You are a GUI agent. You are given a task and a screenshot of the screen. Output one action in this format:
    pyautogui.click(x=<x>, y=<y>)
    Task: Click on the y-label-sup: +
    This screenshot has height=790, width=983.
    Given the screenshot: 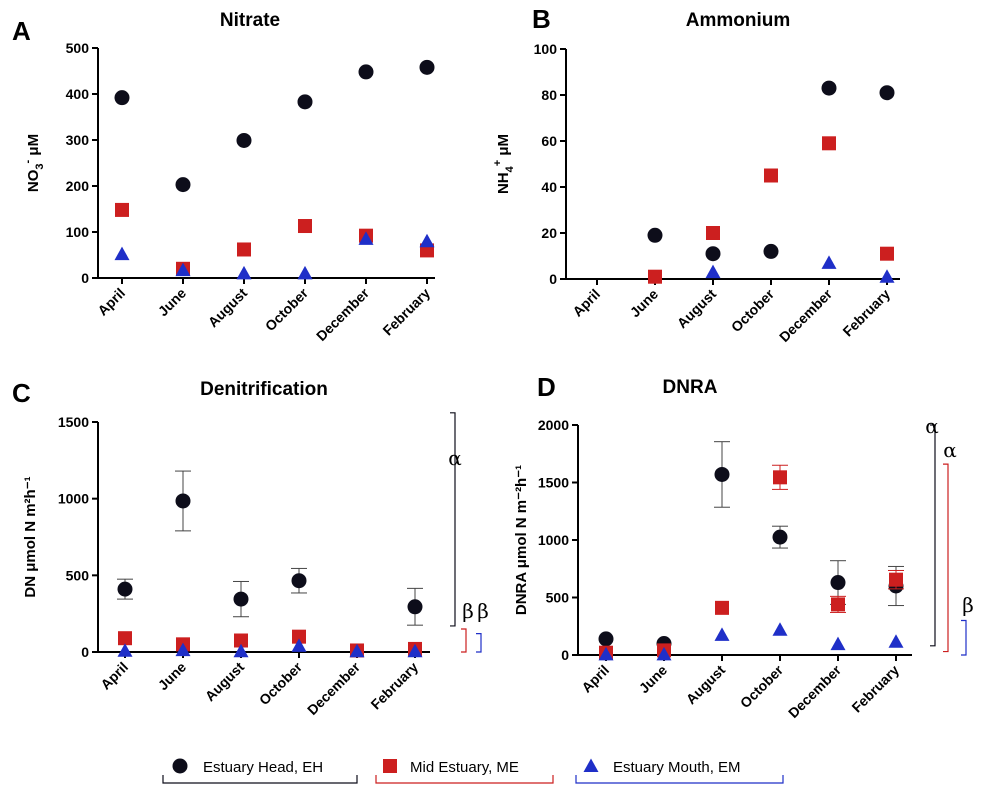 What is the action you would take?
    pyautogui.click(x=498, y=163)
    